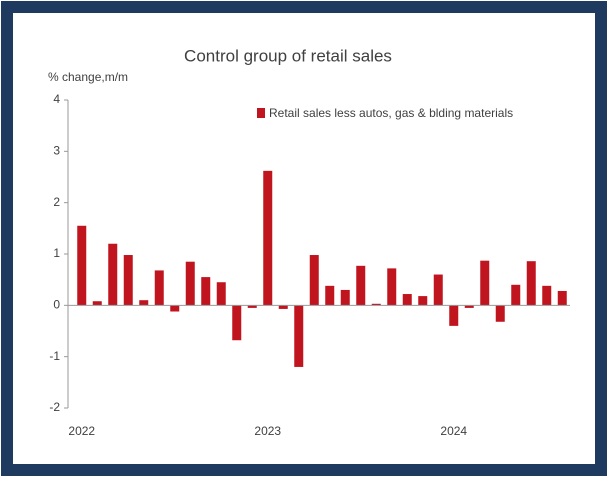  What do you see at coordinates (56, 202) in the screenshot?
I see `y-tick-label: 2` at bounding box center [56, 202].